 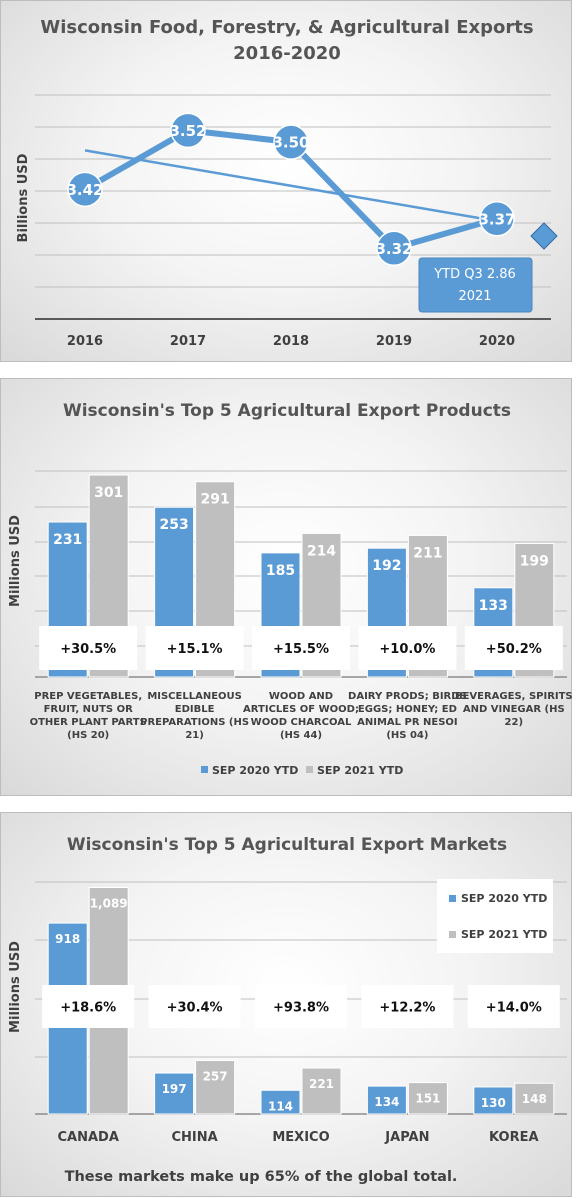 I want to click on category-label-3: ANIMAL PR NESOI, so click(x=407, y=722).